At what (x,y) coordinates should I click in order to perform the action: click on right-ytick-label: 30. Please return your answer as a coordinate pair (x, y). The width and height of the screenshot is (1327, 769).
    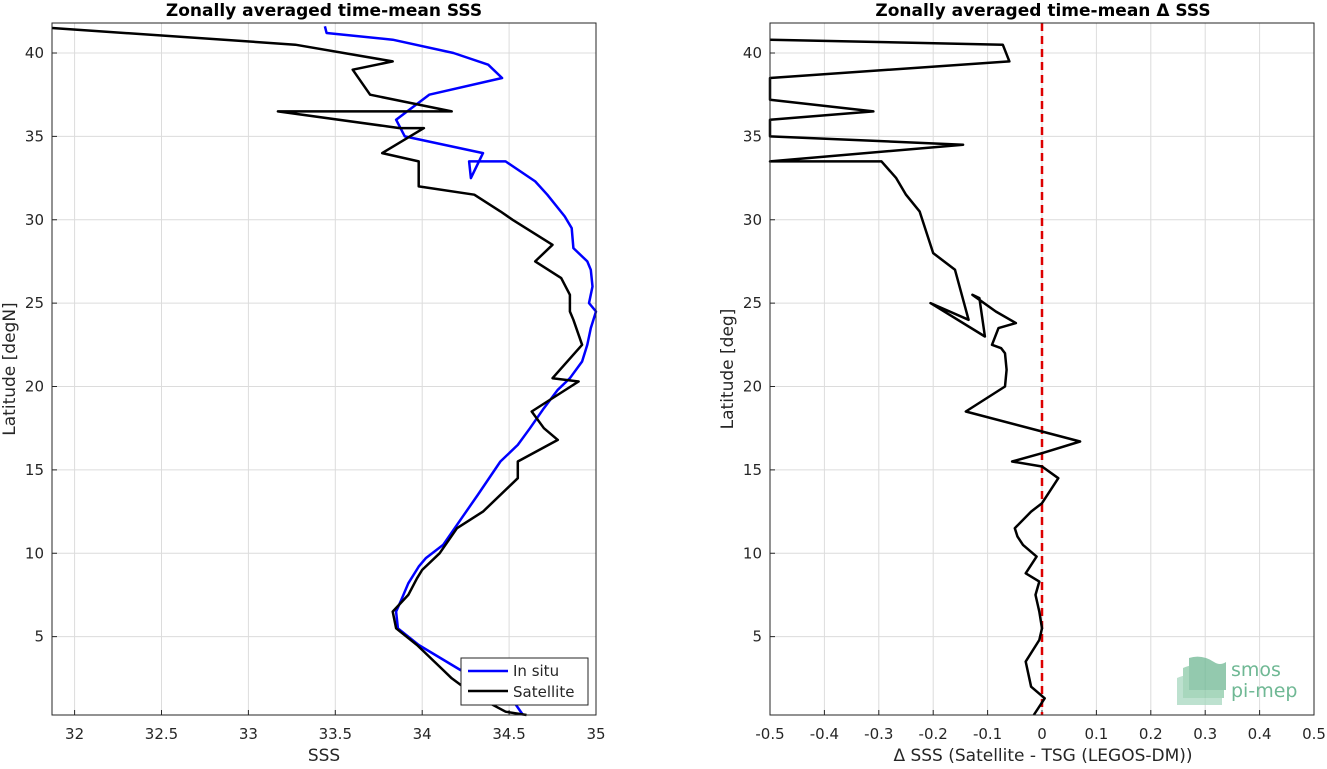
    Looking at the image, I should click on (752, 220).